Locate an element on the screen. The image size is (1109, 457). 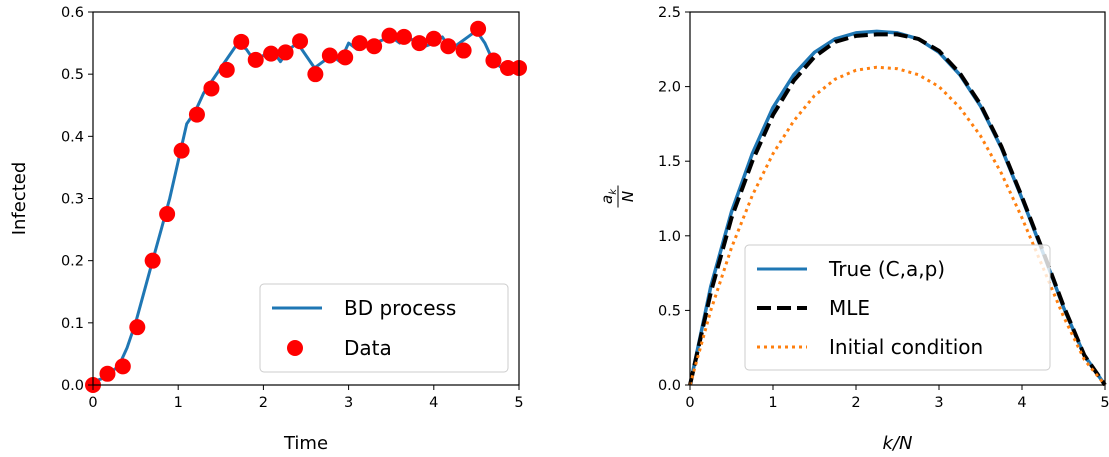
y-tick-label: 0.3 is located at coordinates (72, 200).